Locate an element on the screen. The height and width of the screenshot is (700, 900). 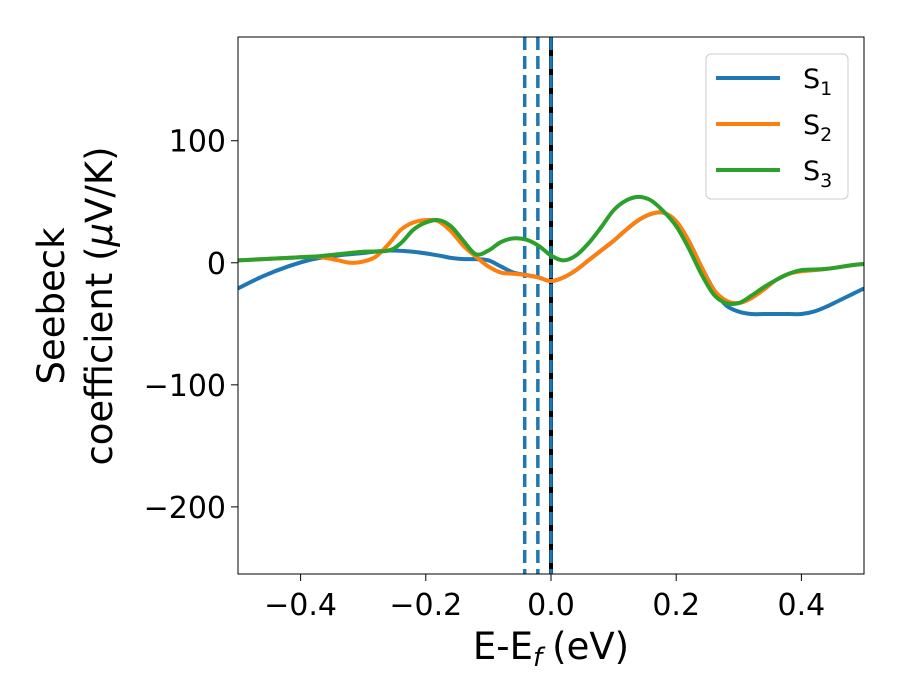
y-axis-label: Seebeck coefficient (μV/K) is located at coordinates (75, 305).